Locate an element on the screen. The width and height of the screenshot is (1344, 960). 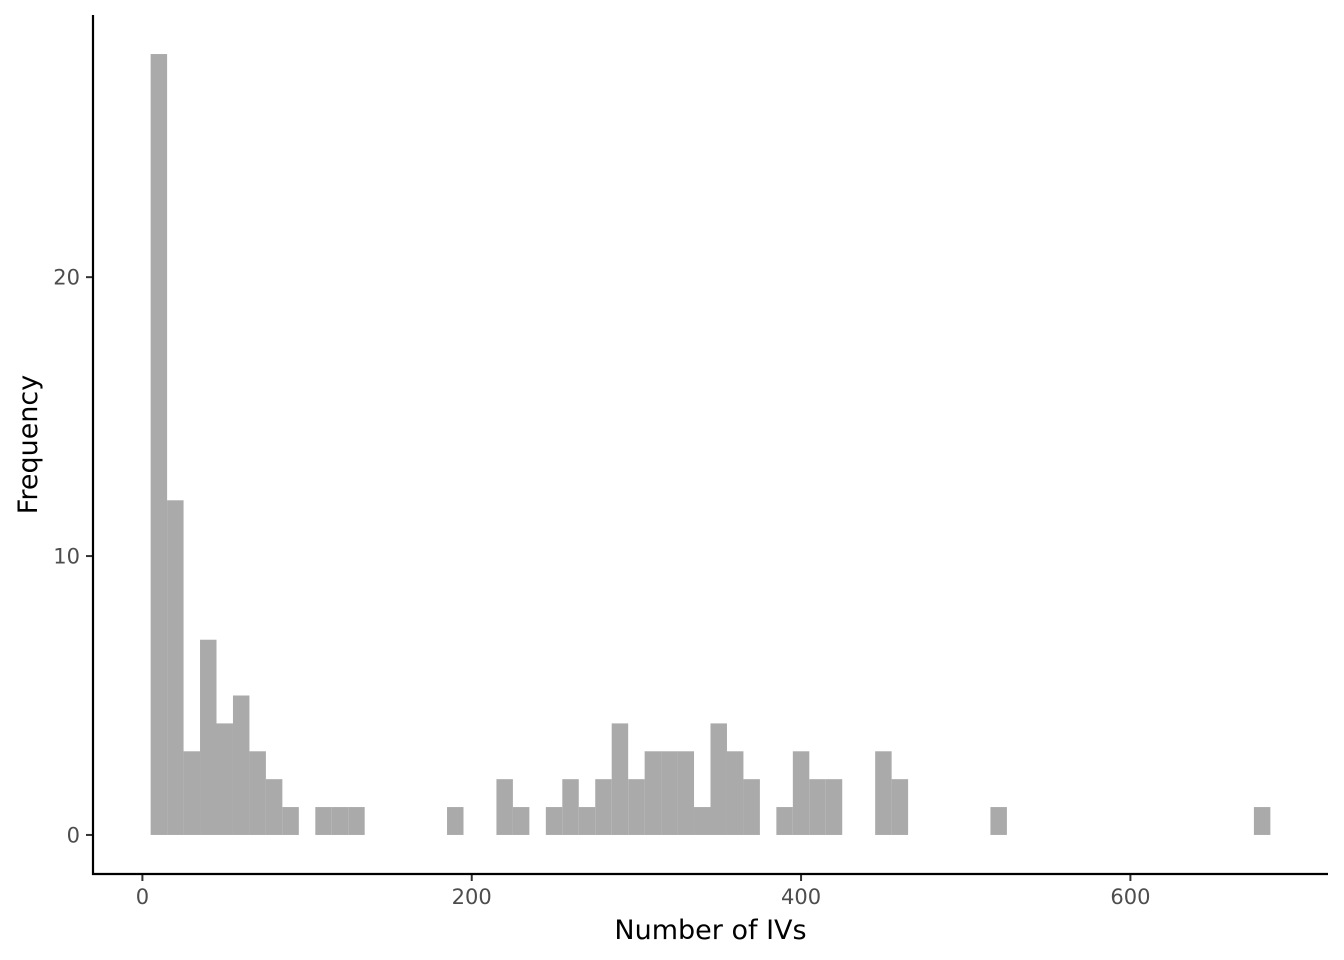
y-tick-label-0: 0 is located at coordinates (73, 835).